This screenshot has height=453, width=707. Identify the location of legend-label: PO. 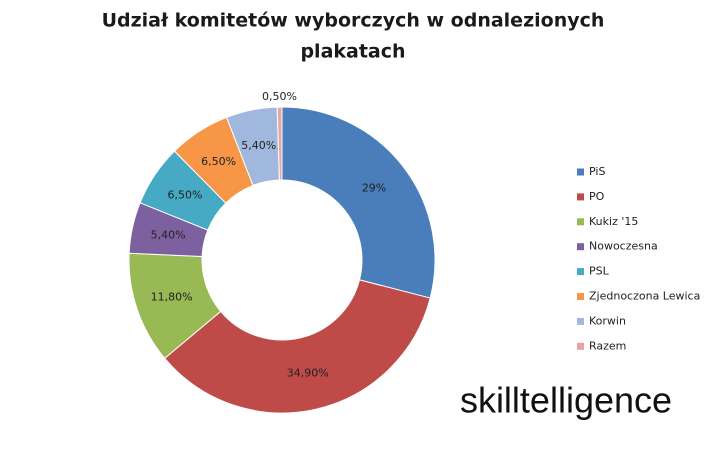
(597, 196).